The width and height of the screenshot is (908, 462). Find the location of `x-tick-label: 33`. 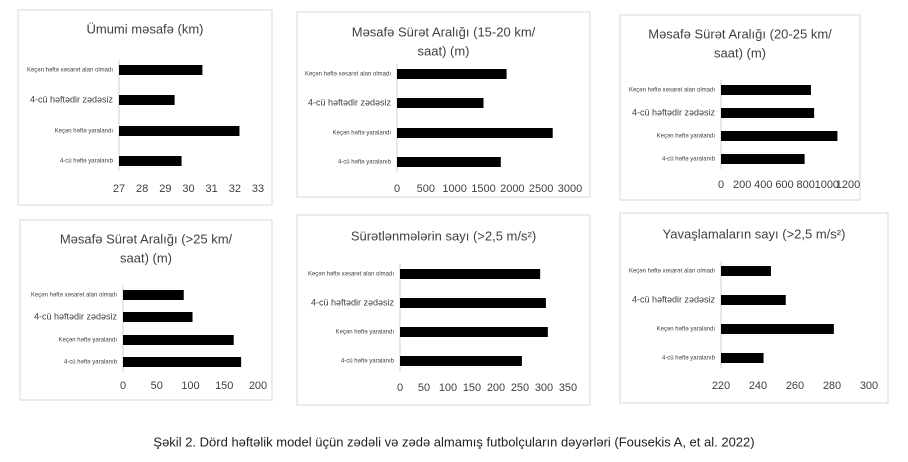

x-tick-label: 33 is located at coordinates (258, 189).